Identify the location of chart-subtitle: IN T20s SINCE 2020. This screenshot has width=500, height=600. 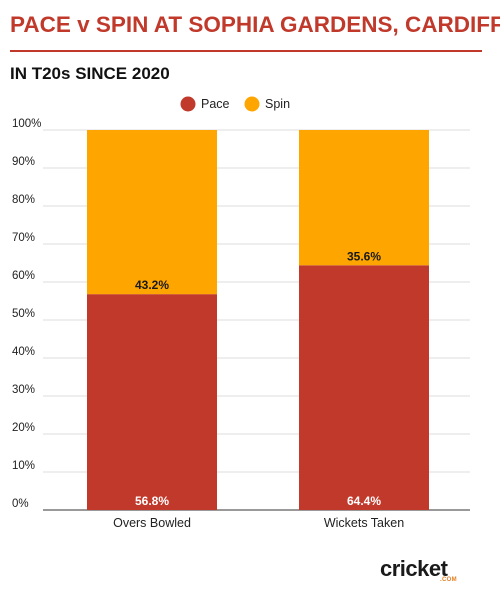
(90, 73).